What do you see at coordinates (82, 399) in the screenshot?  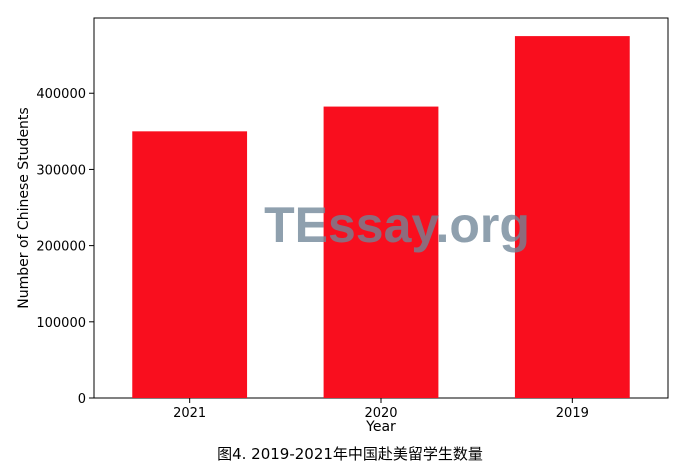 I see `y-tick-label: 0` at bounding box center [82, 399].